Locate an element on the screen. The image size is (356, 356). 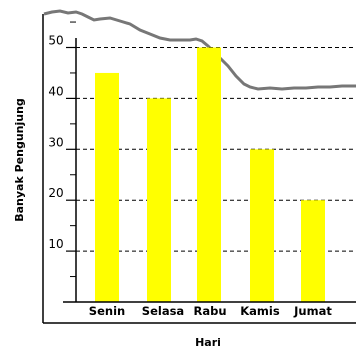
x-tick-label: Kamis is located at coordinates (260, 311).